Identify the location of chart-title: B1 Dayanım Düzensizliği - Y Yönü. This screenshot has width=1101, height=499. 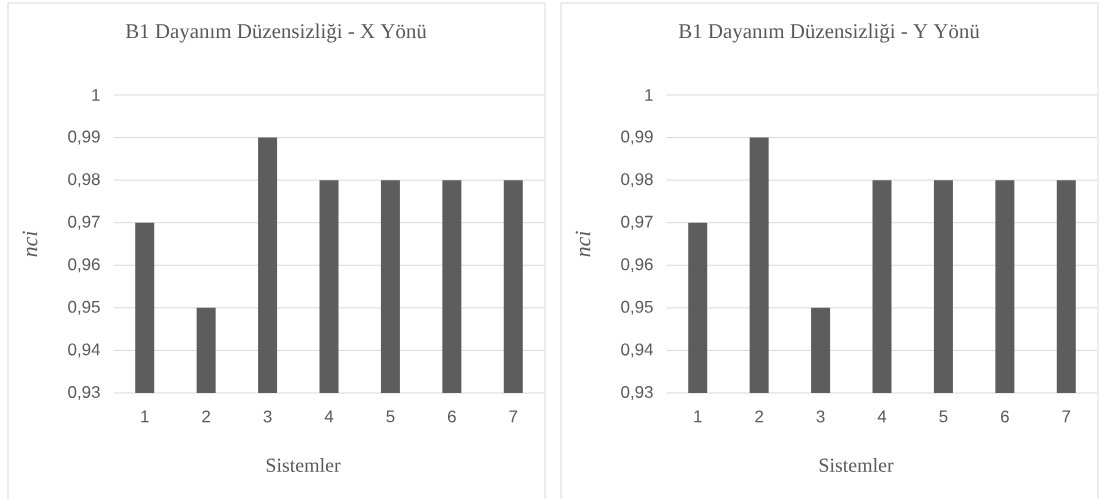
(829, 33).